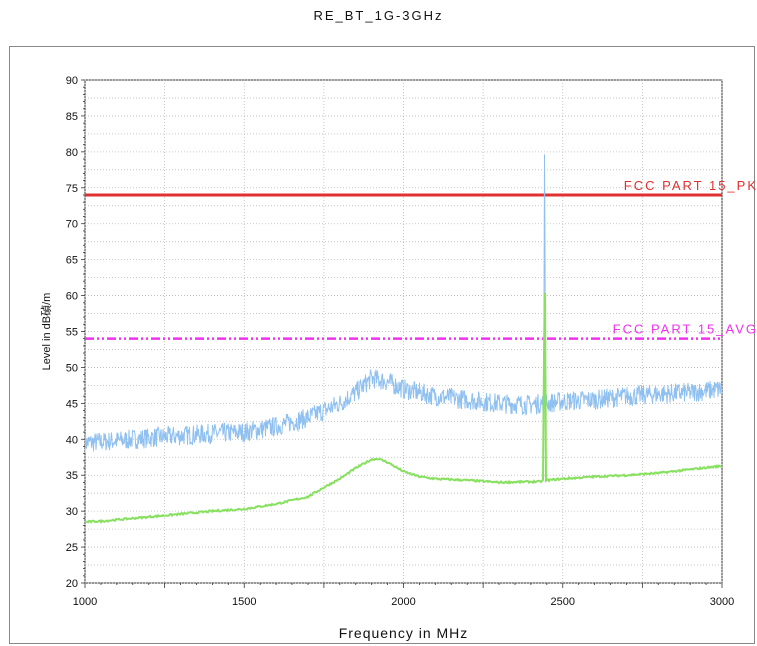 The image size is (757, 646). What do you see at coordinates (378, 15) in the screenshot?
I see `chart-title: RE_BT_1G-3GHz` at bounding box center [378, 15].